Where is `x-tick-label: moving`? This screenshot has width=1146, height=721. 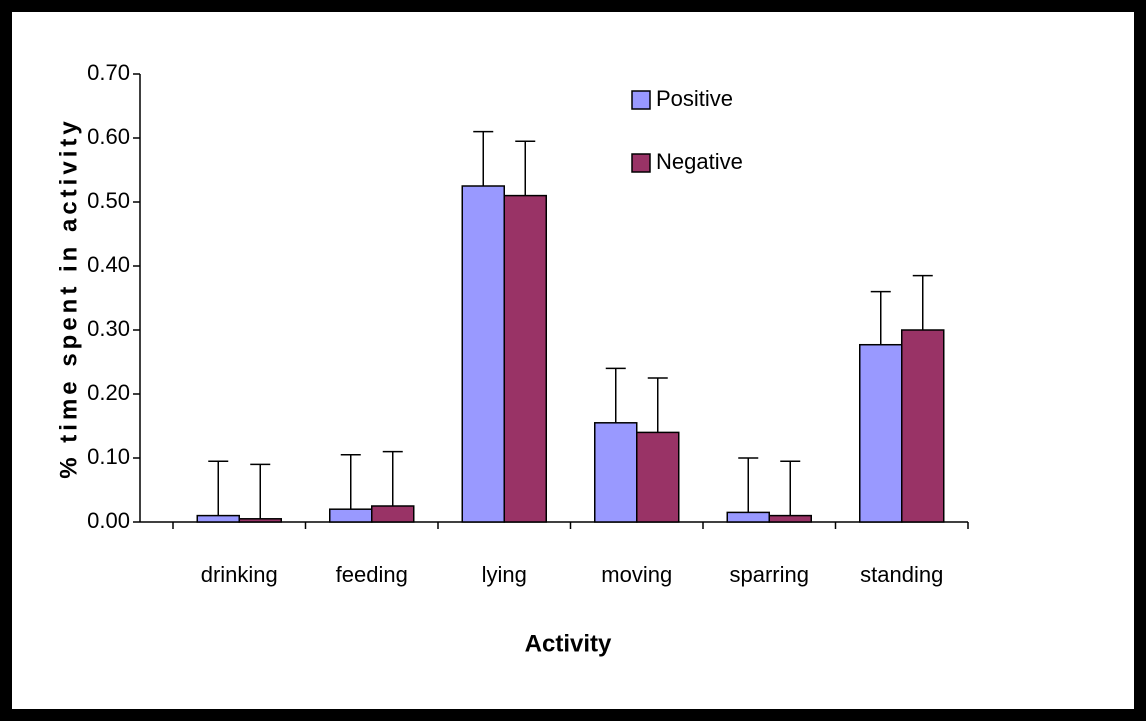
x-tick-label: moving is located at coordinates (636, 574).